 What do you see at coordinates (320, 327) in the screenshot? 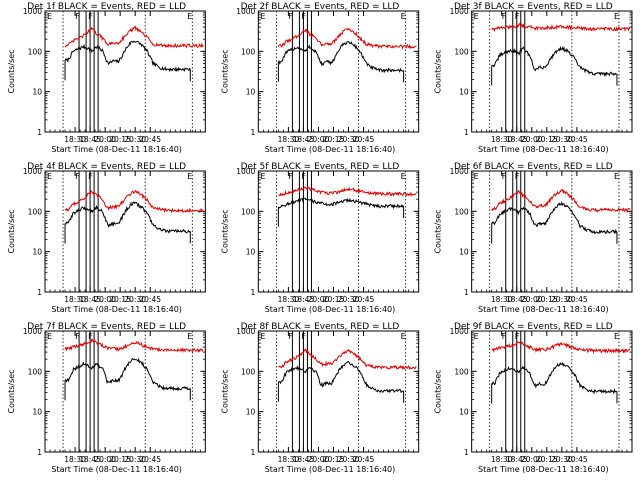
I see `panel-title: Det 8f BLACK = Events, RED = LLD` at bounding box center [320, 327].